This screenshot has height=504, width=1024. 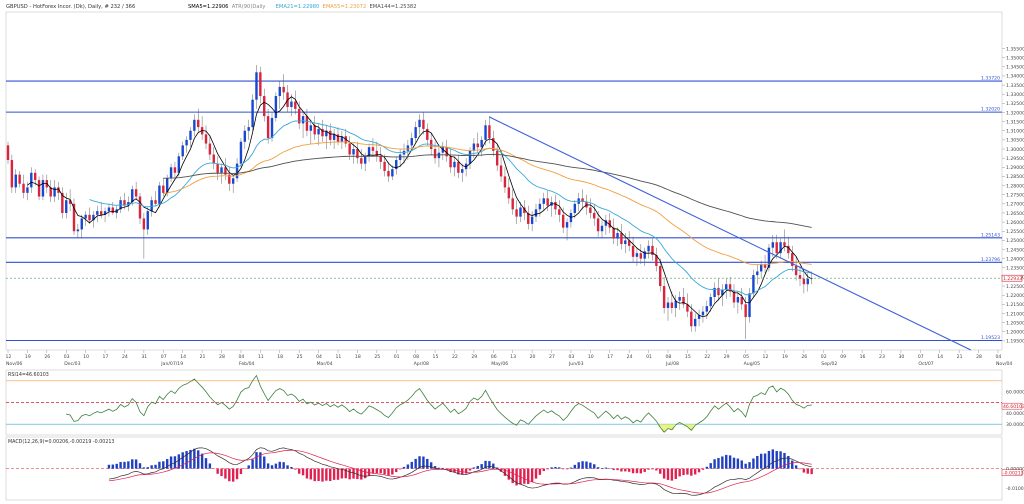 I want to click on price-tick-label: 1.31000, so click(x=1015, y=132).